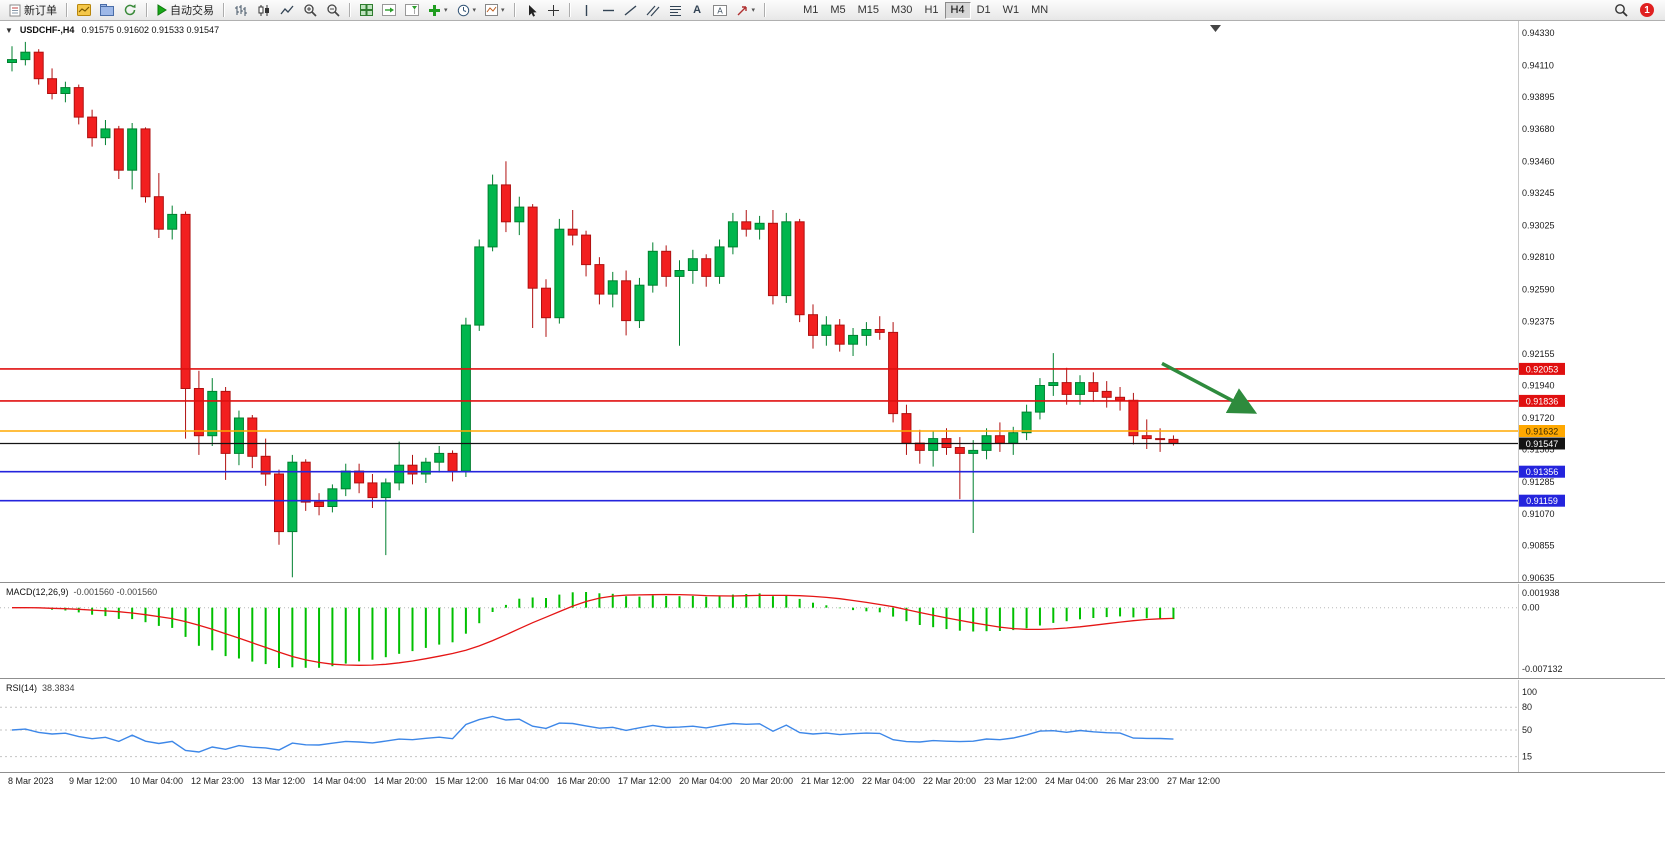 The height and width of the screenshot is (841, 1665). I want to click on macd-axis-label: 0.001938, so click(1541, 593).